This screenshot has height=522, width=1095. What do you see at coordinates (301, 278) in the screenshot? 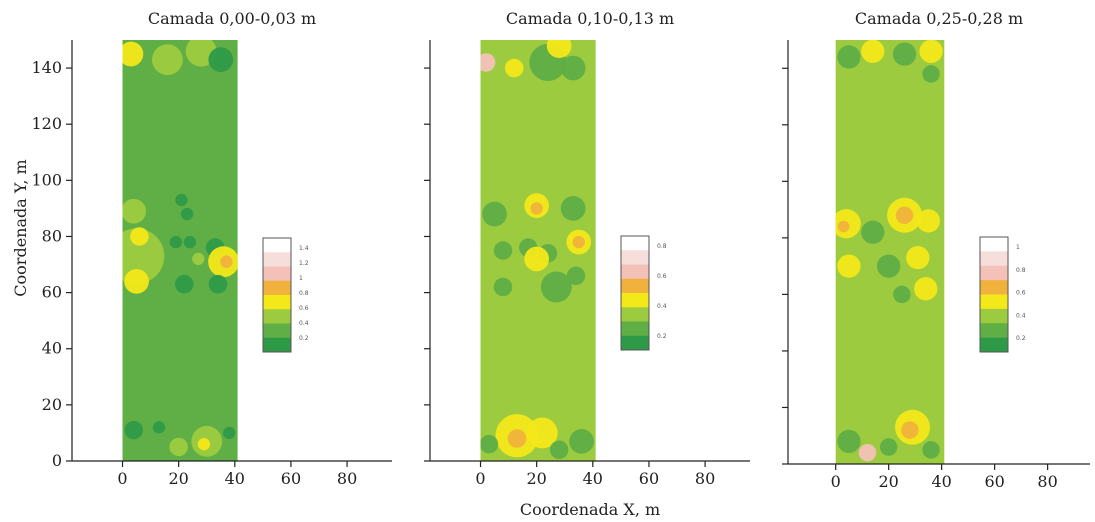
I see `legend-label: 1` at bounding box center [301, 278].